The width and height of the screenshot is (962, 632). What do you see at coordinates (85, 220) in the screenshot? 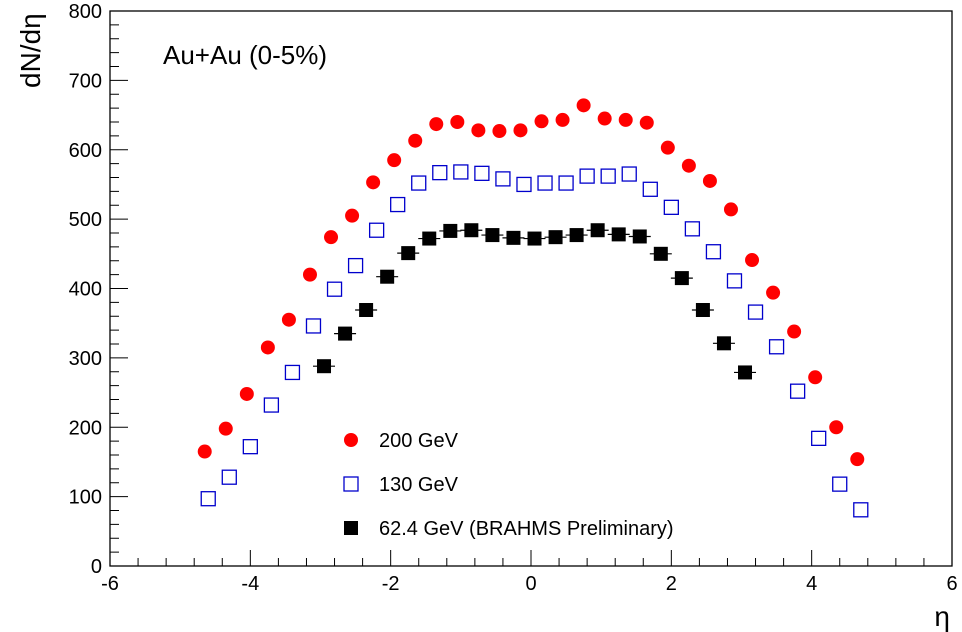
I see `y-tick-label: 500` at bounding box center [85, 220].